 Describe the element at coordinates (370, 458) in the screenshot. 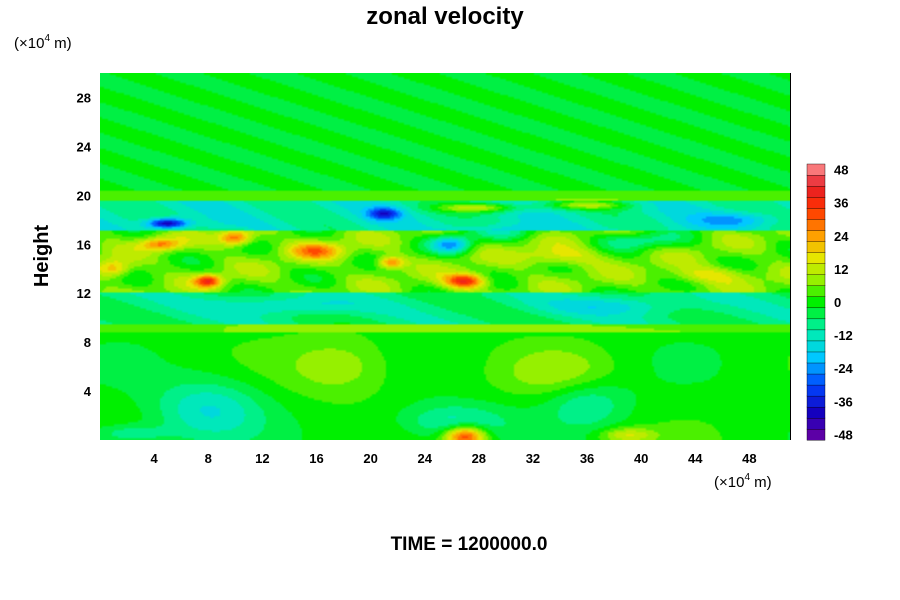

I see `x-tick-label: 20` at that location.